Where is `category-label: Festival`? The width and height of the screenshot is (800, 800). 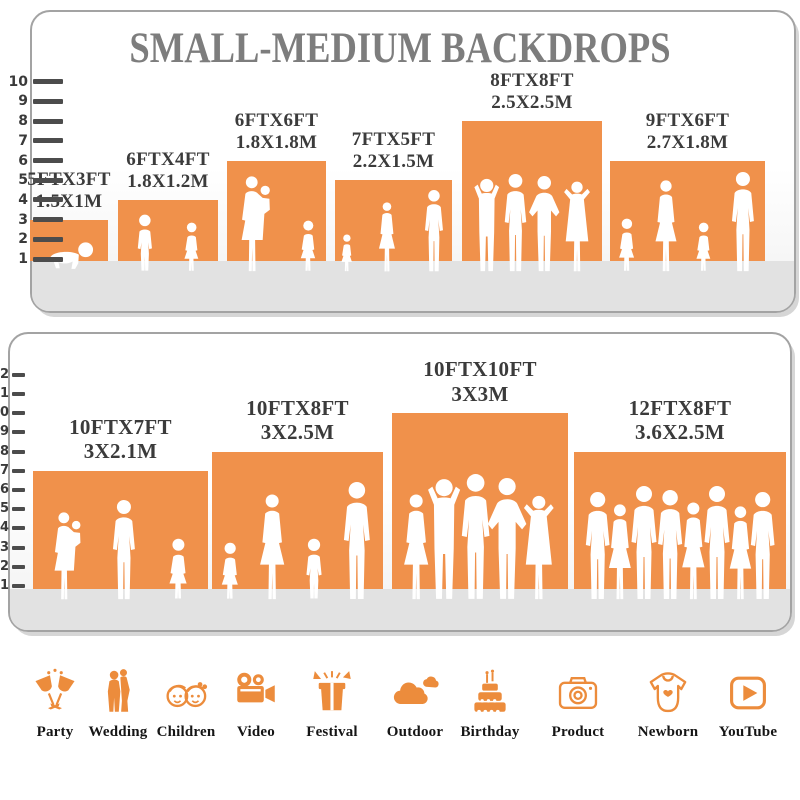 category-label: Festival is located at coordinates (332, 732).